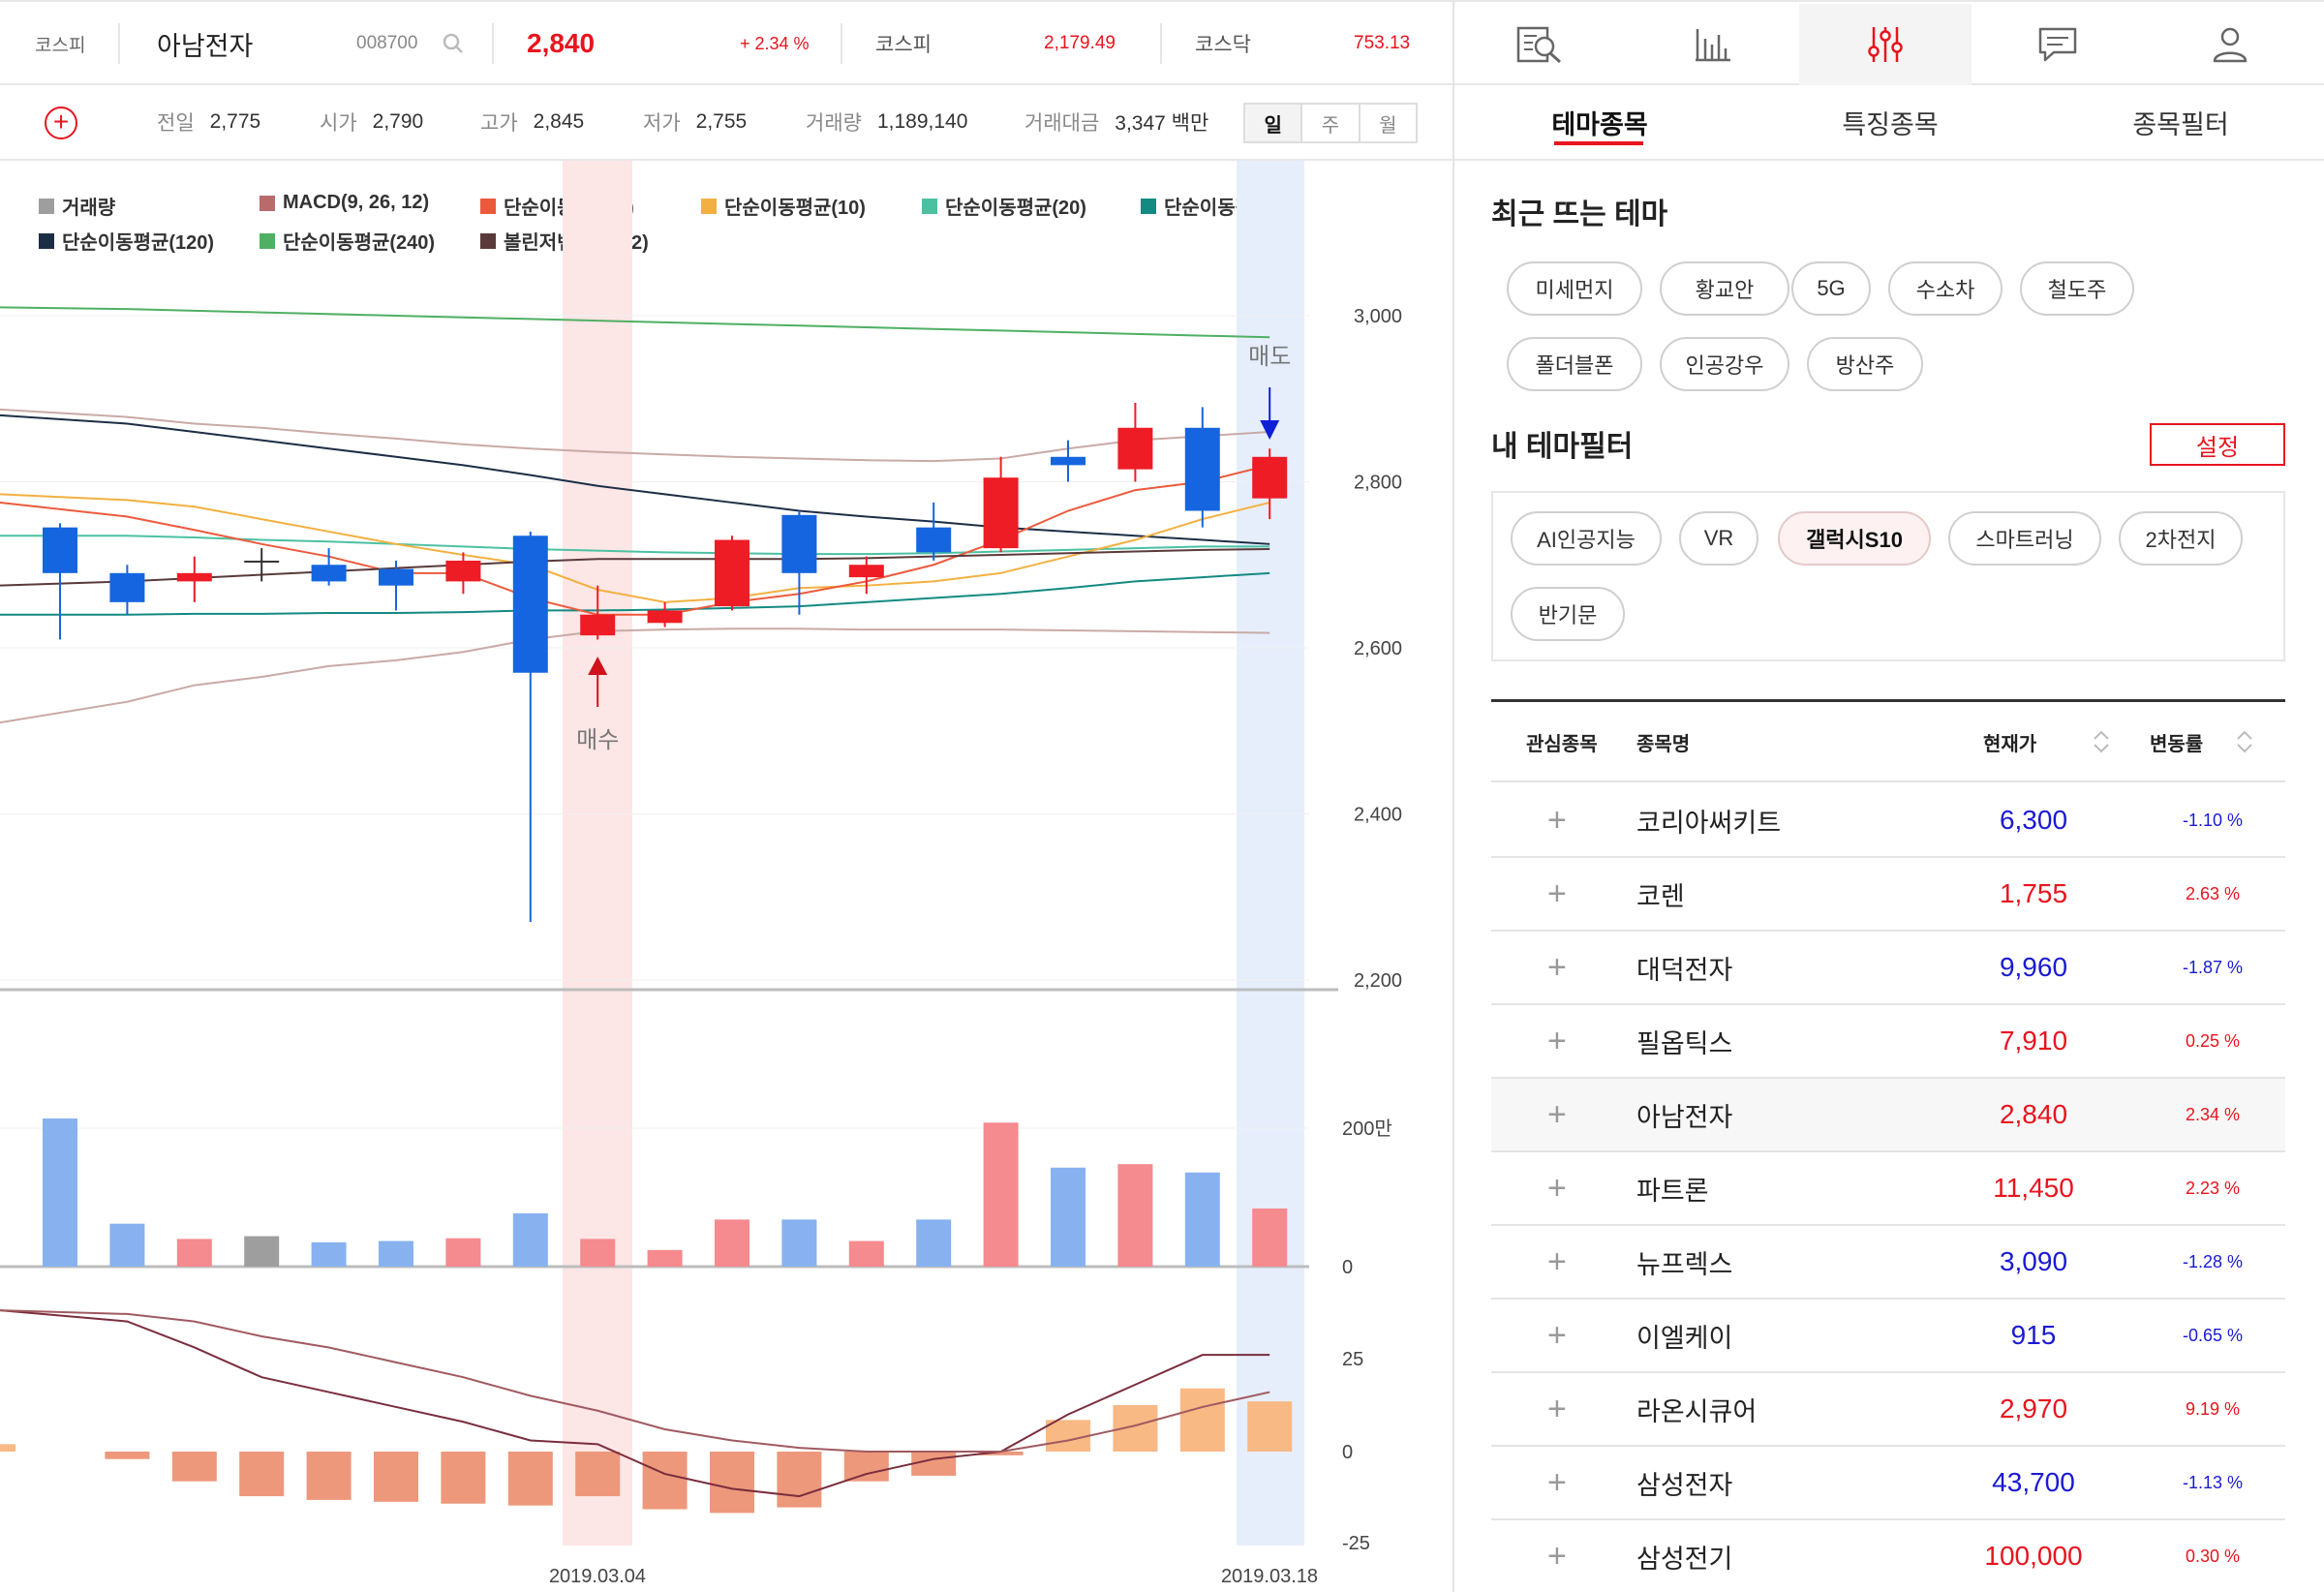 The image size is (2324, 1592). What do you see at coordinates (2213, 1335) in the screenshot?
I see `stock-change-cell: -0.65 %` at bounding box center [2213, 1335].